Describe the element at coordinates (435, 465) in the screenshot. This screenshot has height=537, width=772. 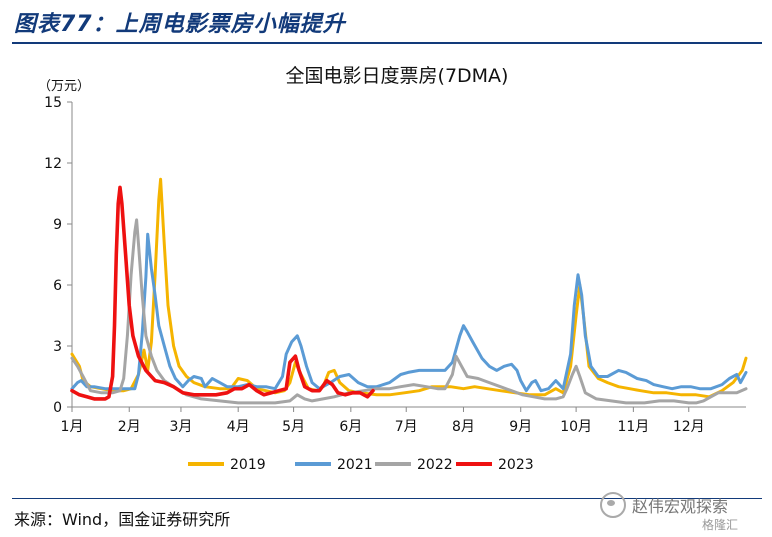
I see `legend-label-2022: 2022` at that location.